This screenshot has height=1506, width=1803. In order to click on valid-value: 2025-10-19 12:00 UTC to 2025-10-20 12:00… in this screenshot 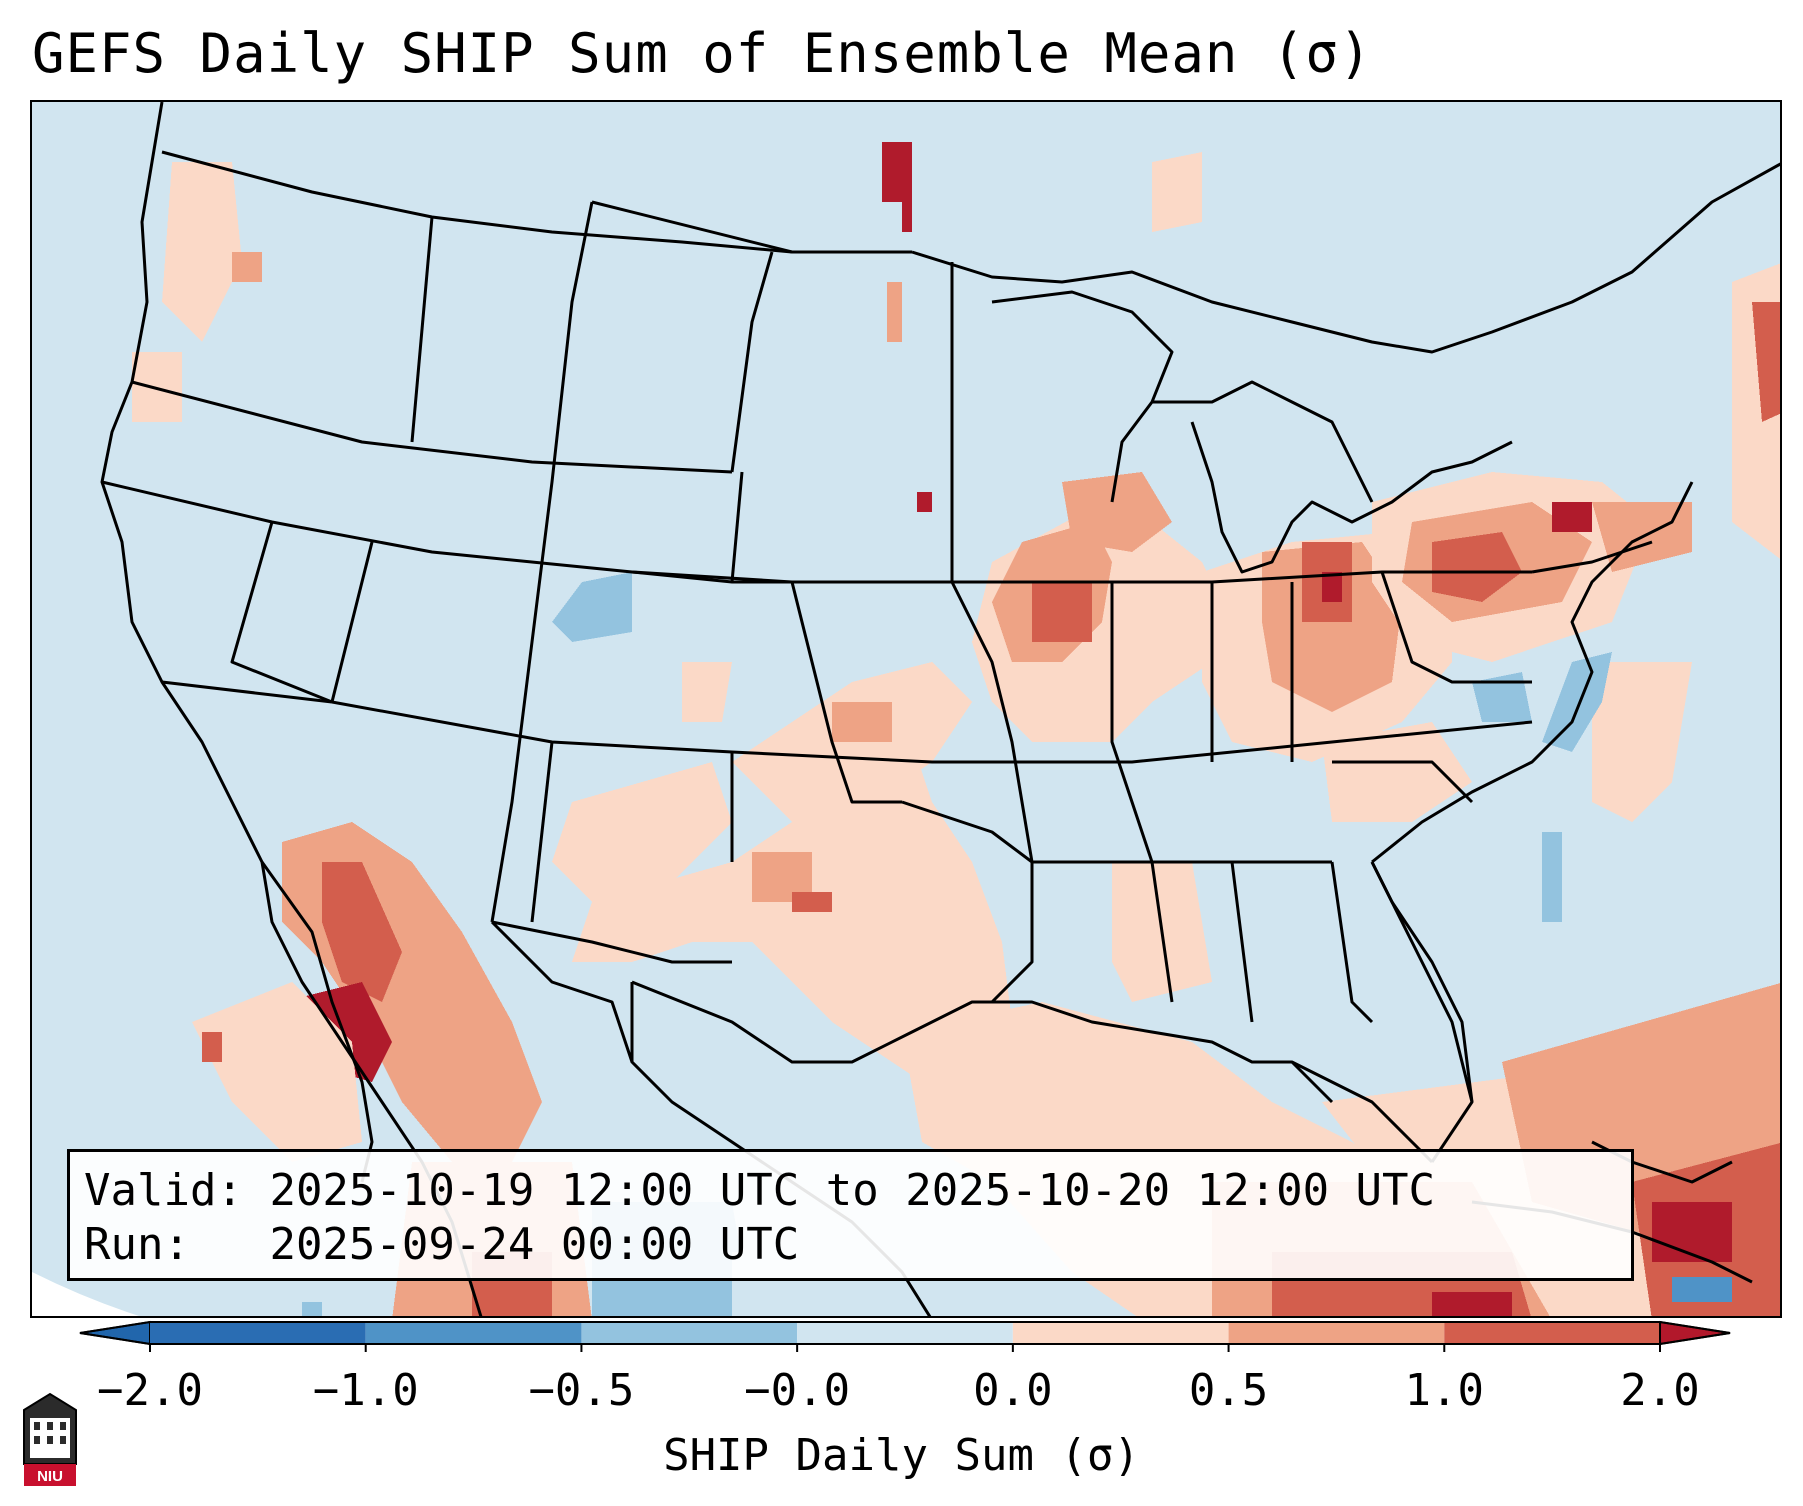, I will do `click(852, 1190)`.